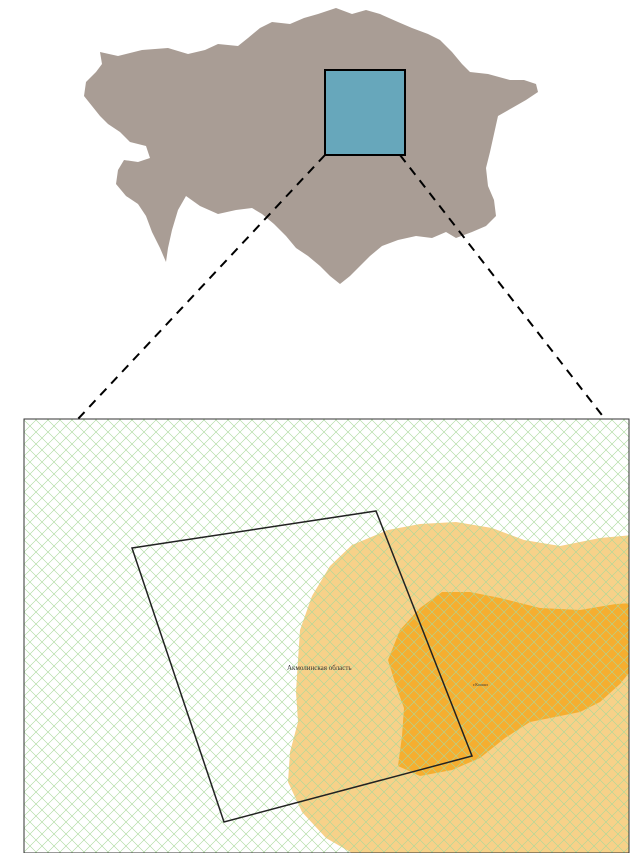  I want to click on city-label: г.Ксшшл, so click(480, 684).